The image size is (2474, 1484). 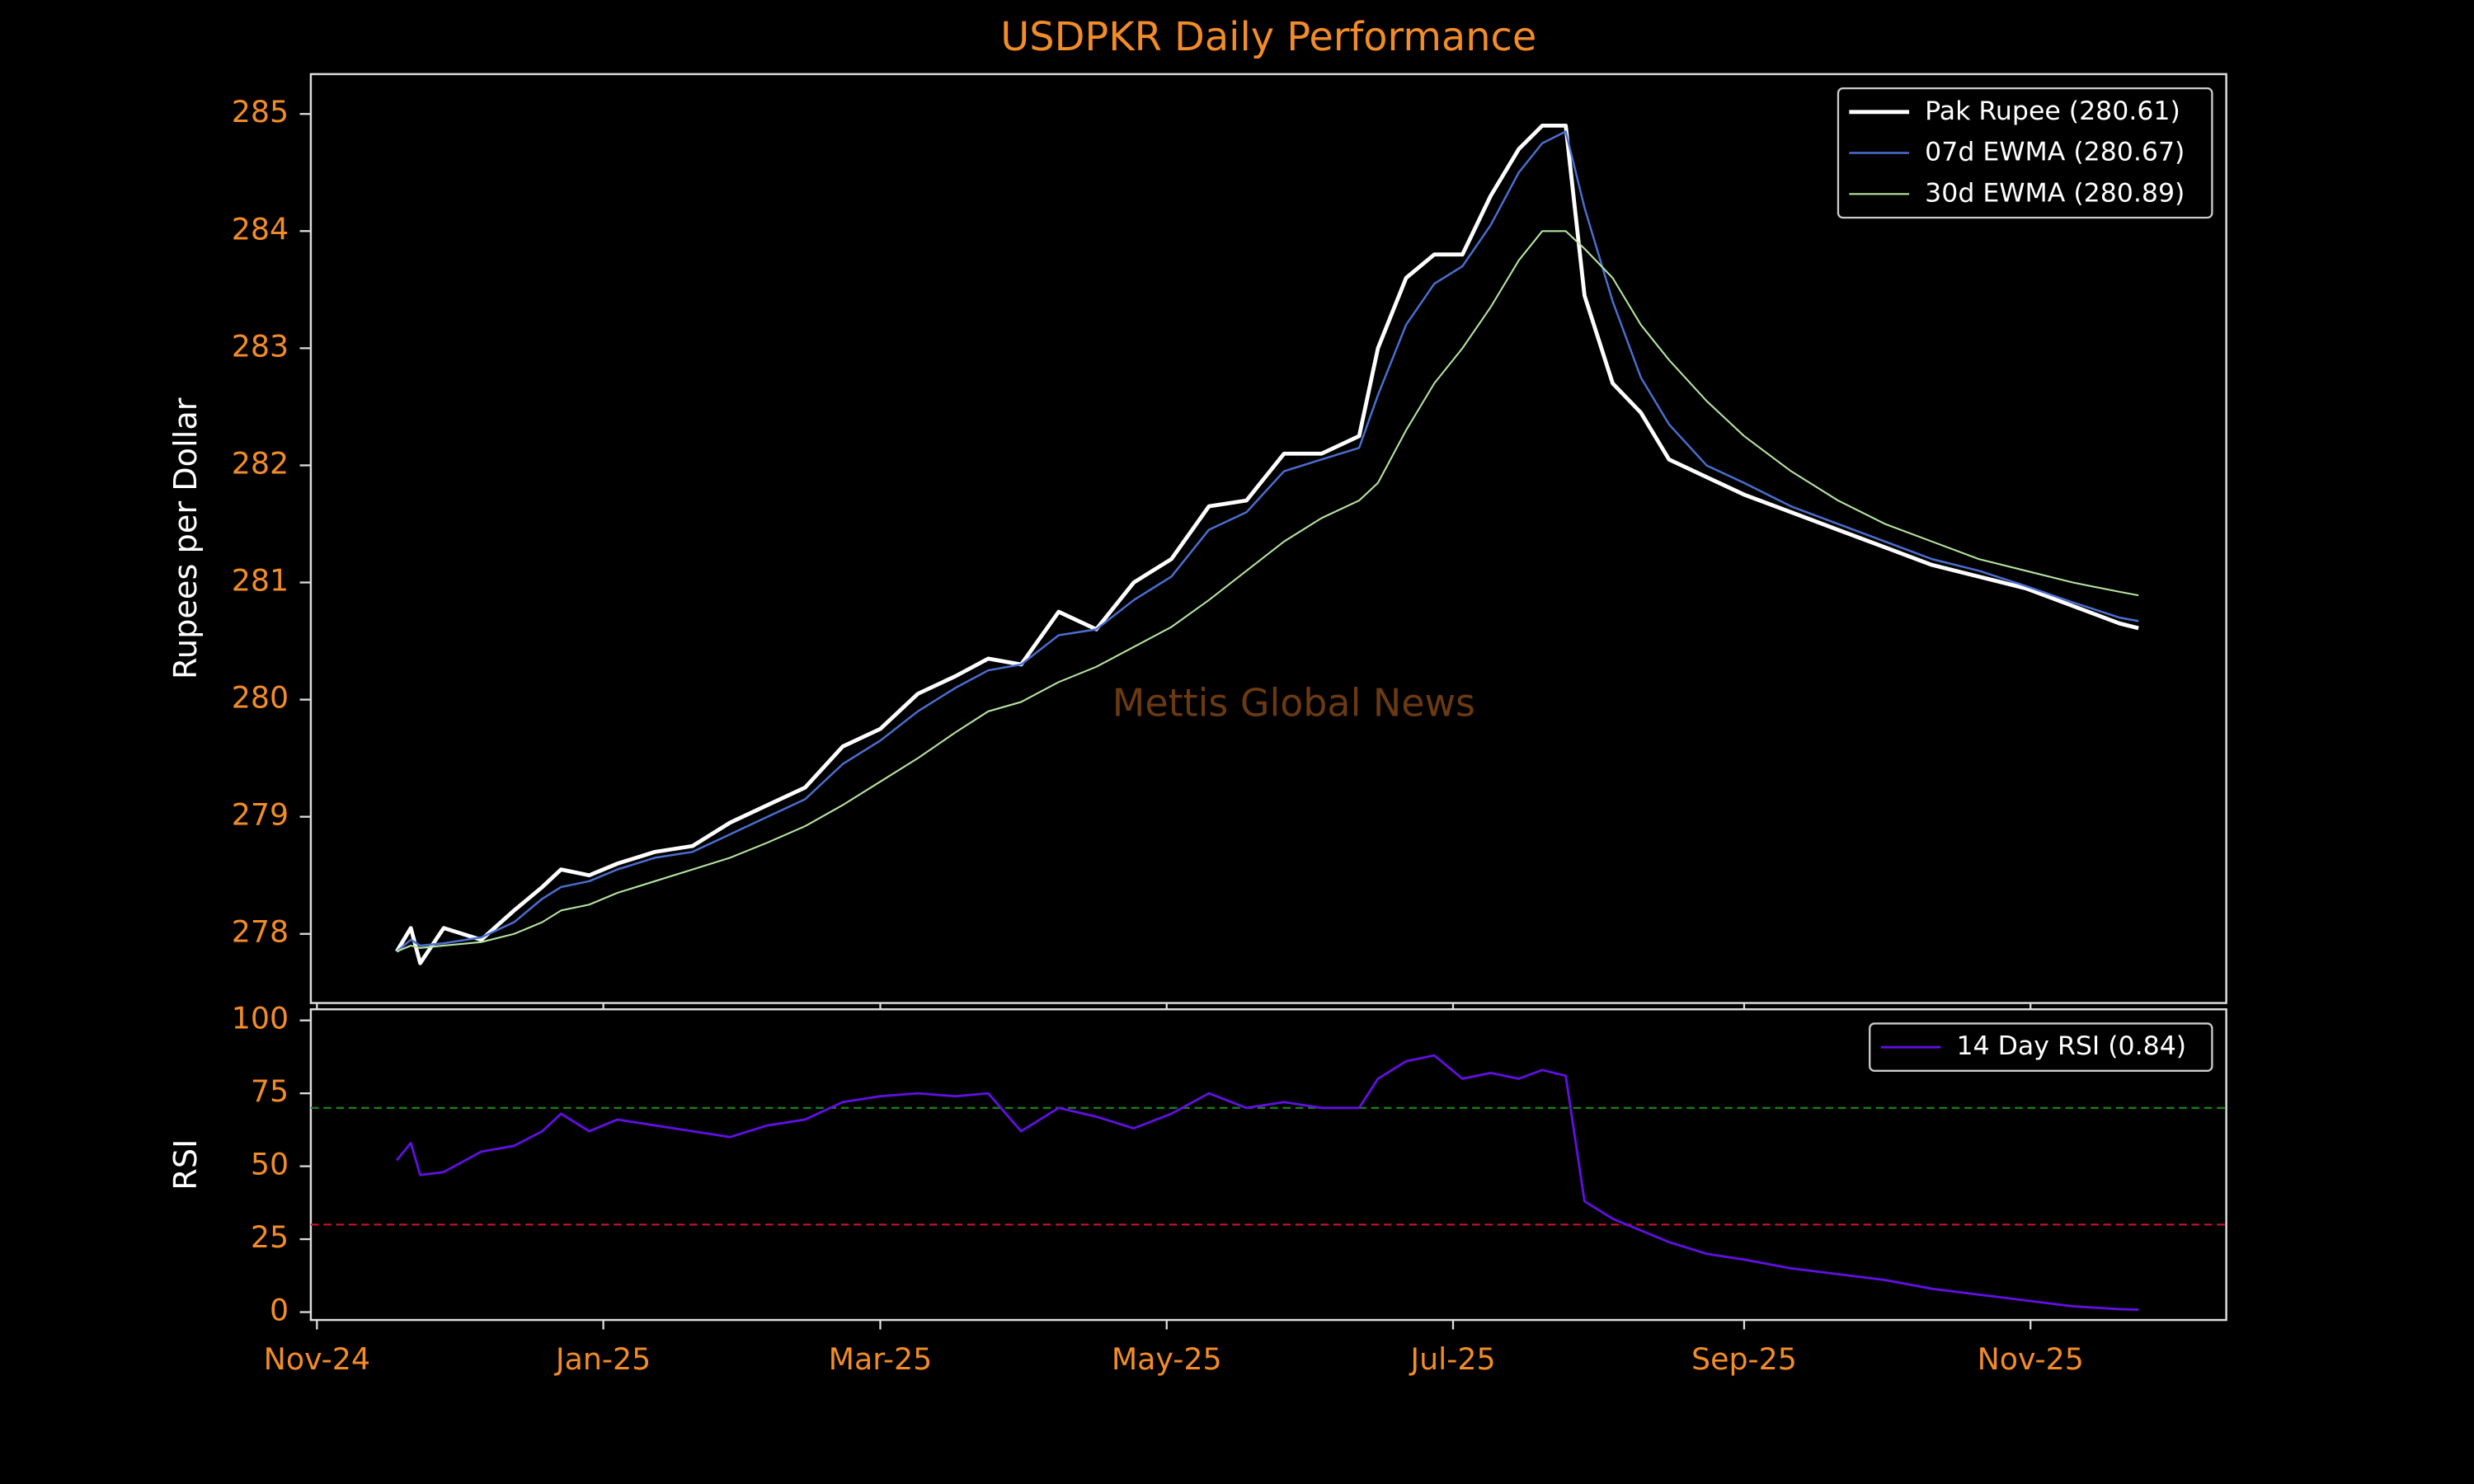 What do you see at coordinates (881, 1359) in the screenshot?
I see `x-tick-label: Mar-25` at bounding box center [881, 1359].